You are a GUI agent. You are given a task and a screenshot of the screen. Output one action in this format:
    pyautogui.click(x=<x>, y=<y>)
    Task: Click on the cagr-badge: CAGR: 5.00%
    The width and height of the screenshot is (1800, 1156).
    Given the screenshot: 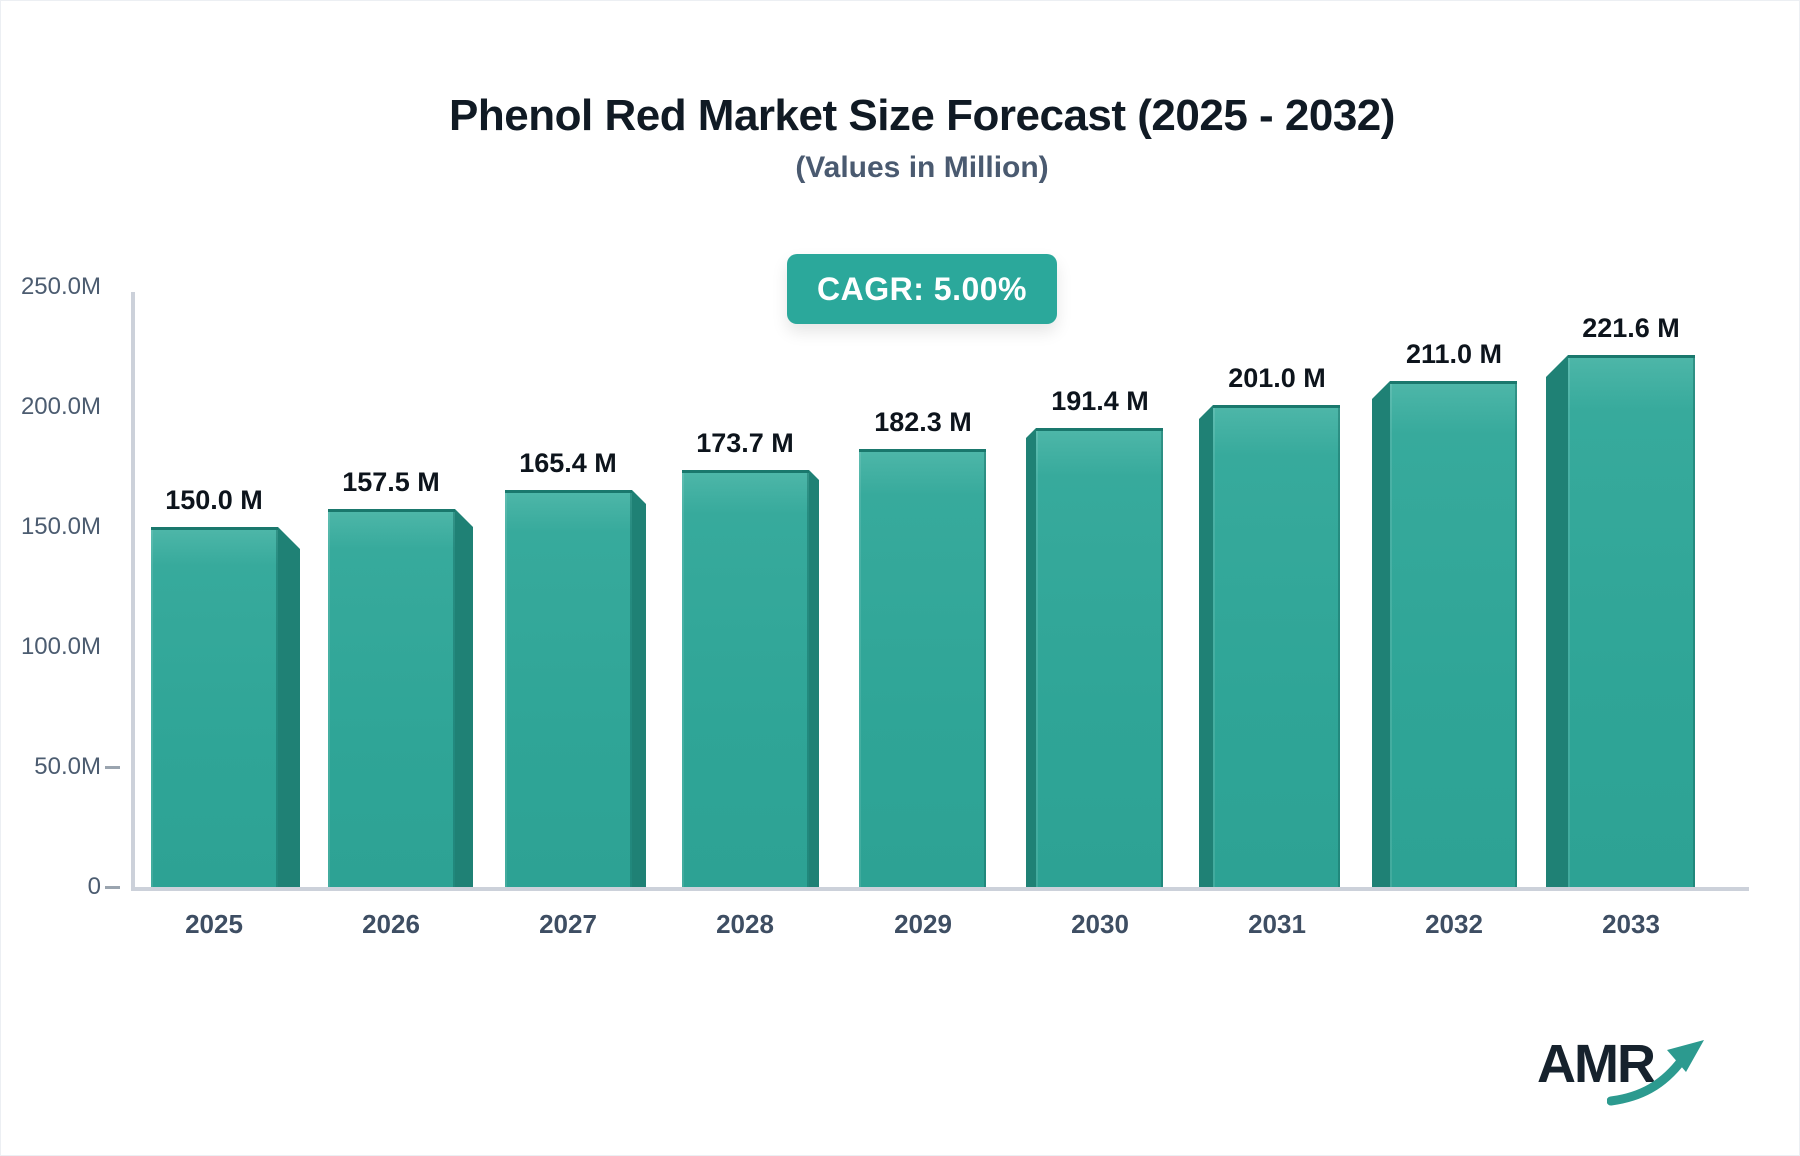 What is the action you would take?
    pyautogui.click(x=922, y=289)
    